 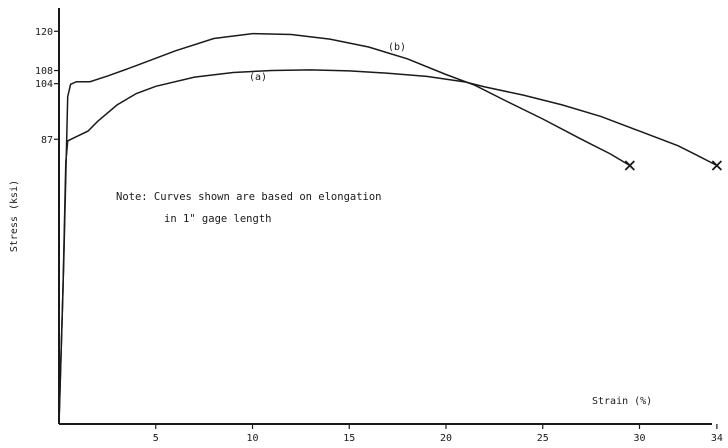 What do you see at coordinates (14, 216) in the screenshot?
I see `y-axis-title: Stress (ksi)` at bounding box center [14, 216].